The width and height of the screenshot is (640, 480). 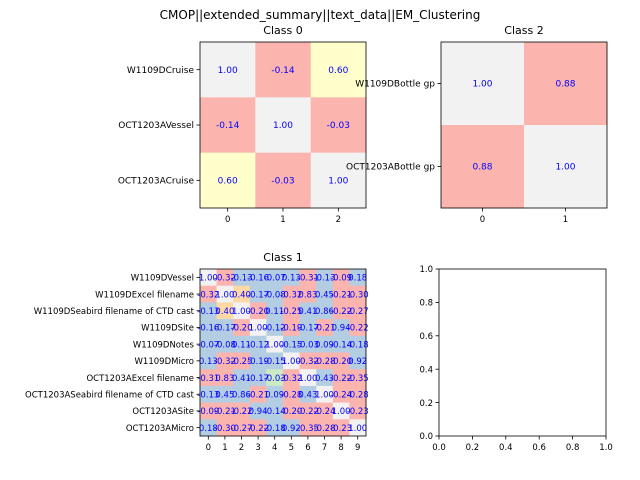 I want to click on y-tick-label: OCT1203AVessel, so click(x=156, y=126).